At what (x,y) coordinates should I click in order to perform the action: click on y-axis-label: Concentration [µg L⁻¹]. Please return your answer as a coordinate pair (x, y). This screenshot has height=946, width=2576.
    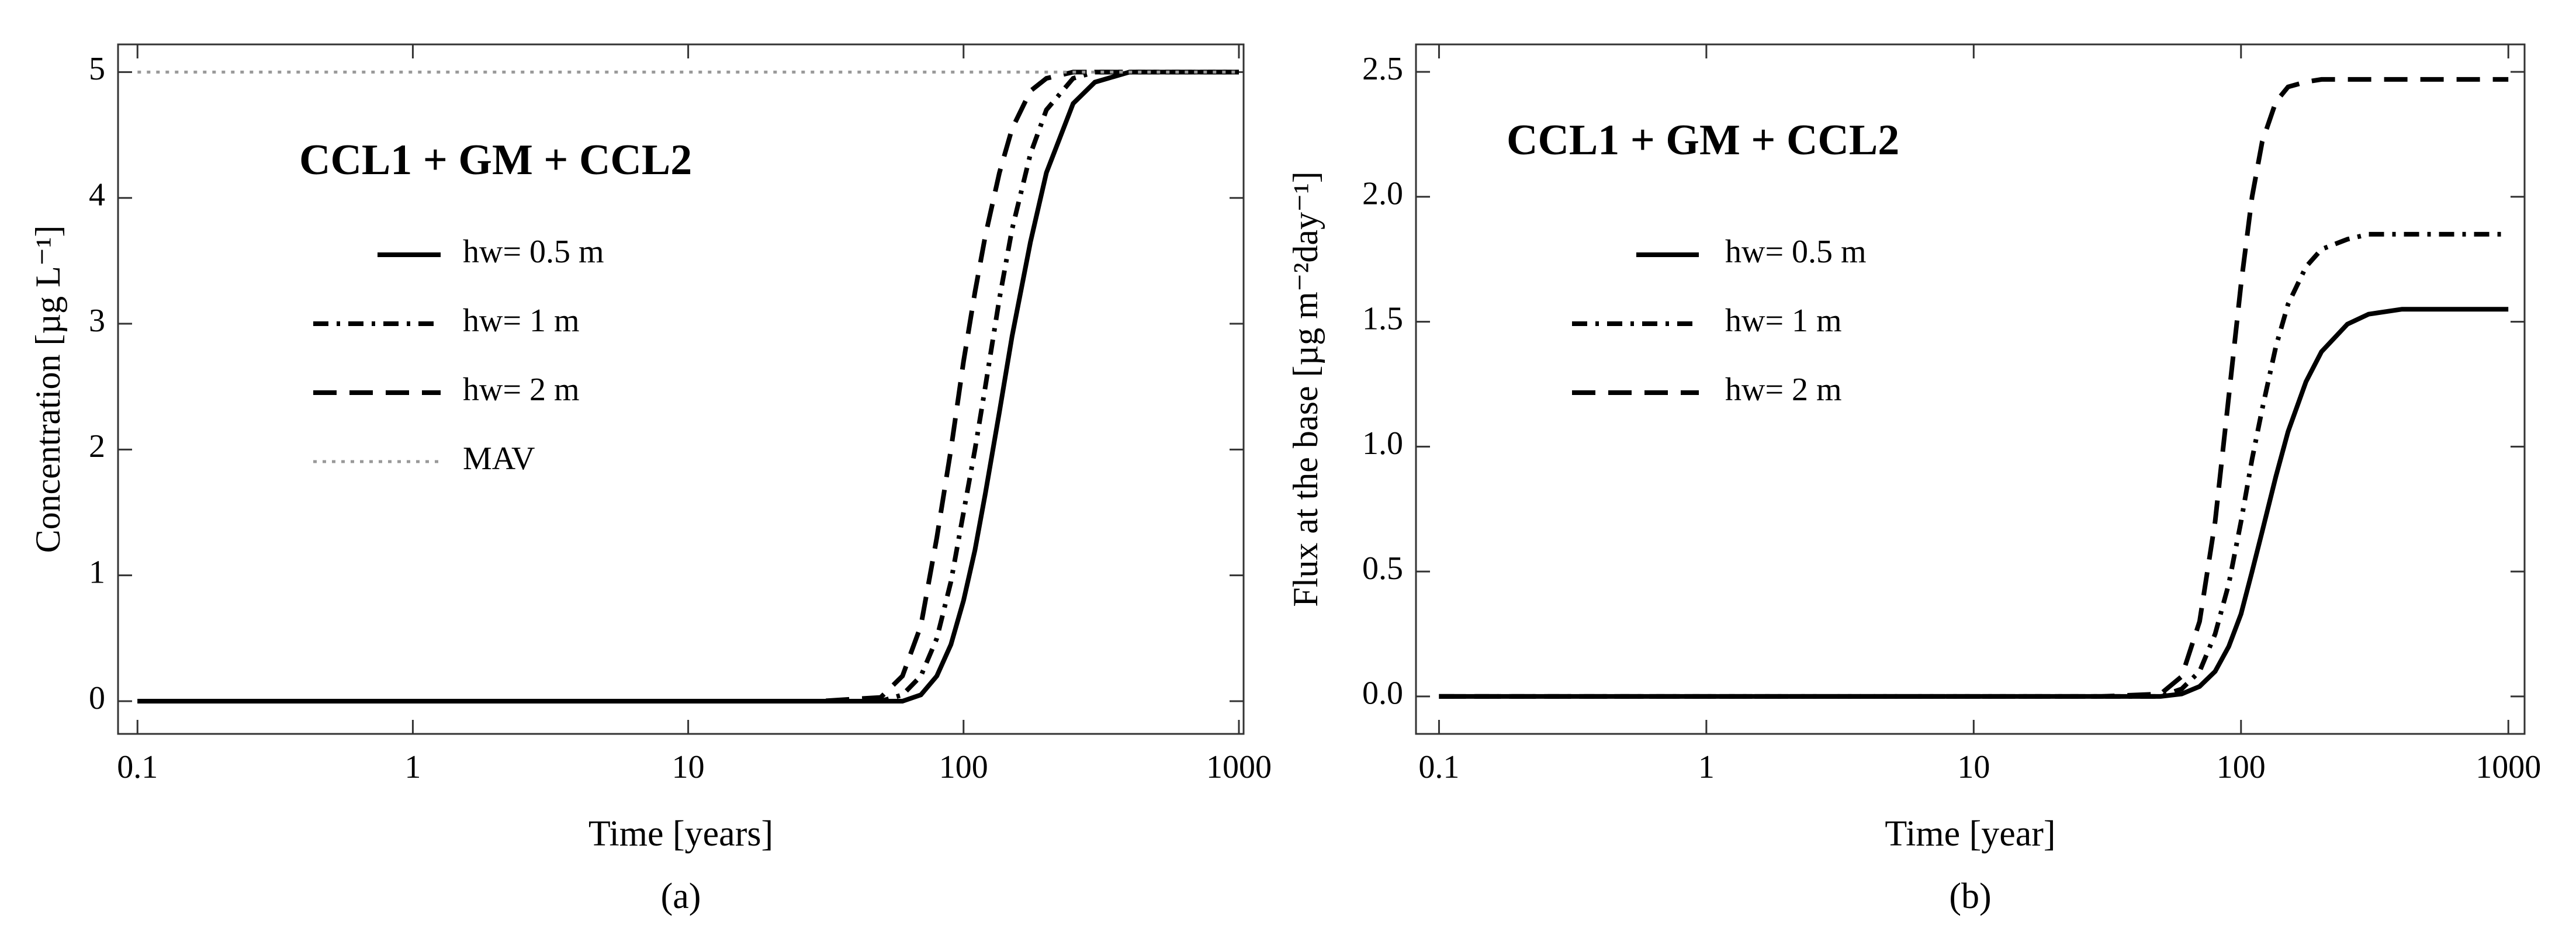
    Looking at the image, I should click on (48, 389).